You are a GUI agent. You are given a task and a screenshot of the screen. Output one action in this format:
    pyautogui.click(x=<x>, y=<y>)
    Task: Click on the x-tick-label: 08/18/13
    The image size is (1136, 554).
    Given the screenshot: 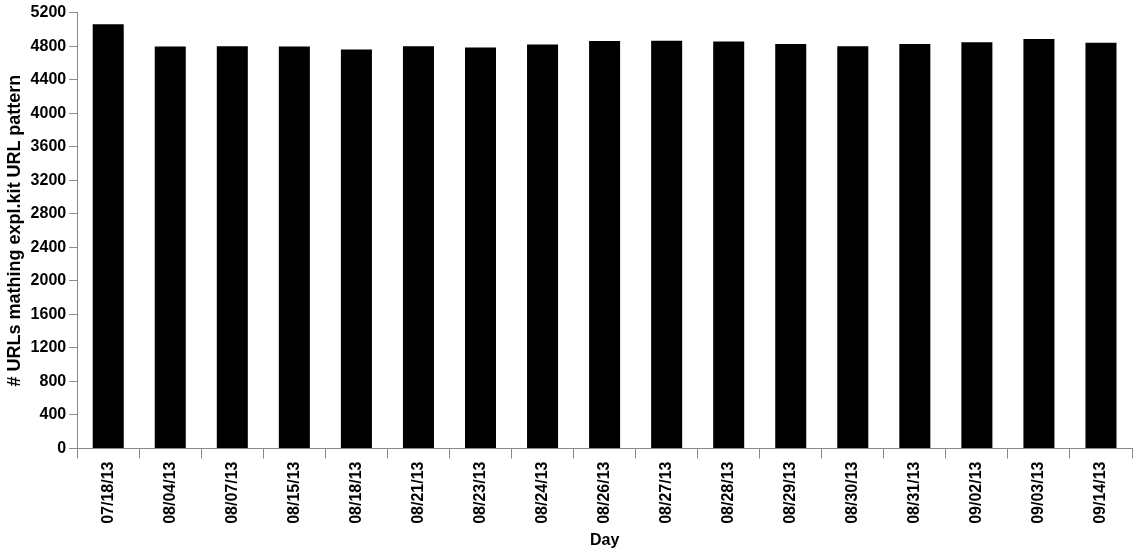 What is the action you would take?
    pyautogui.click(x=355, y=492)
    